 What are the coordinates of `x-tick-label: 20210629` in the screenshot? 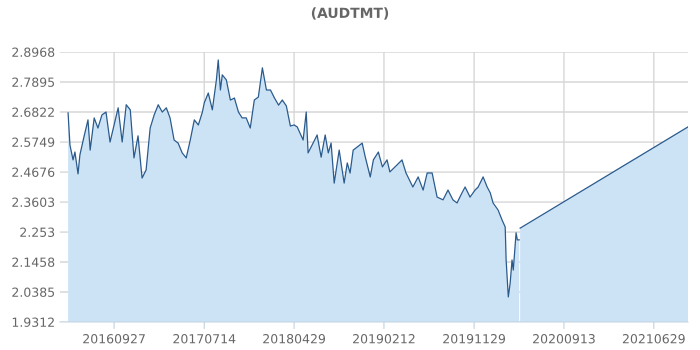 It's located at (653, 339).